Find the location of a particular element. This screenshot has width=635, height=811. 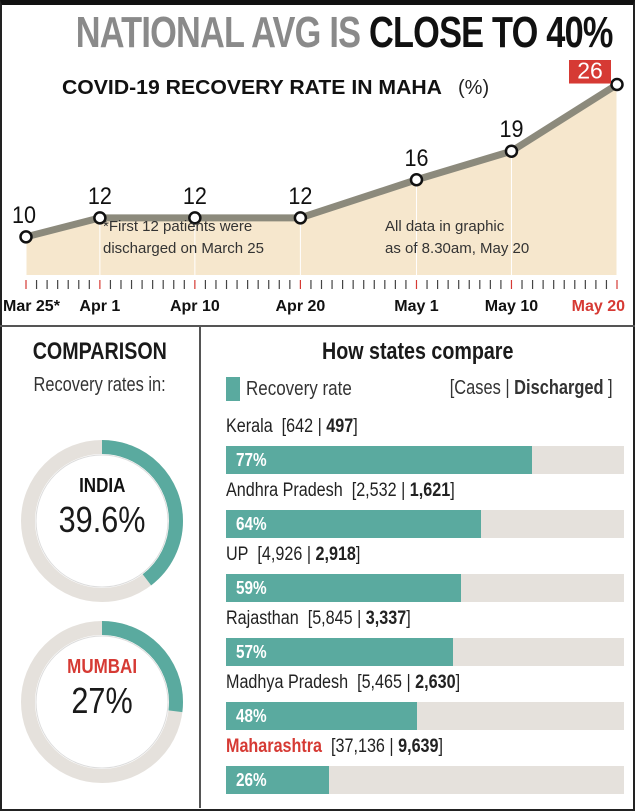

annotation-0-line1: *First 12 patients were is located at coordinates (177, 226).